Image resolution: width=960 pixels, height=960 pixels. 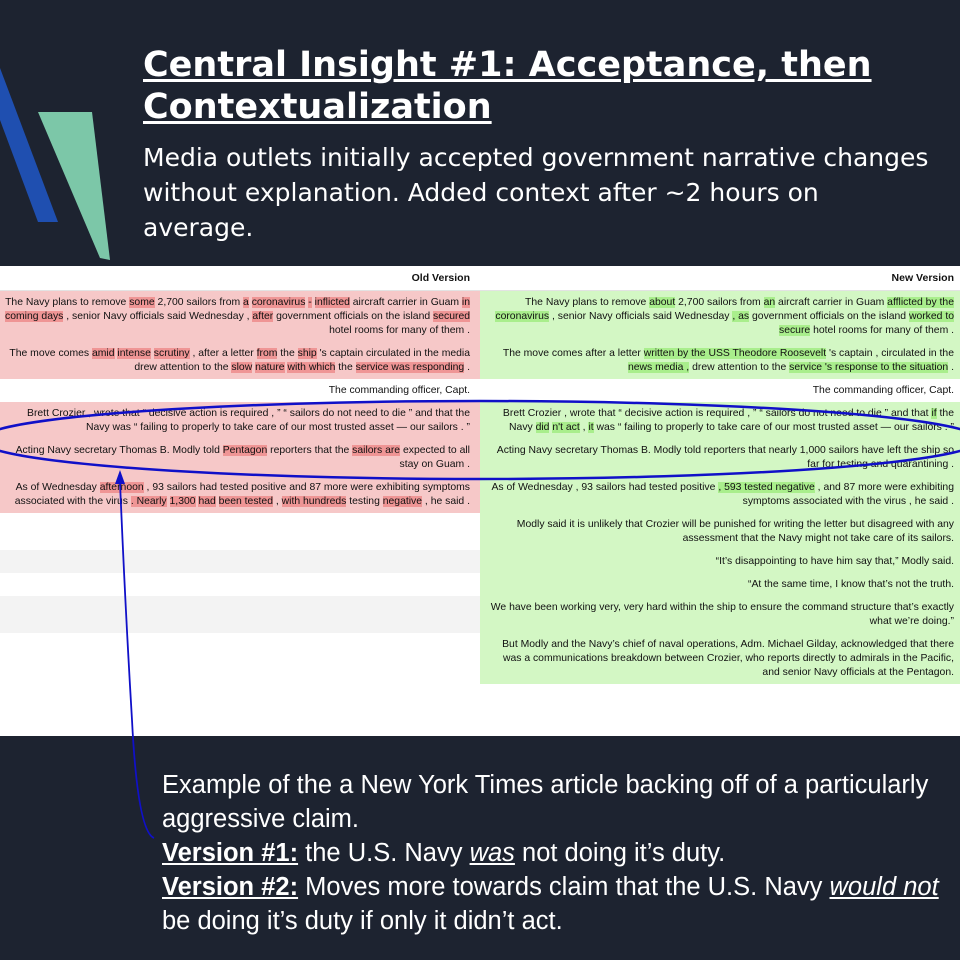 I want to click on deleted-text: ship, so click(x=307, y=353).